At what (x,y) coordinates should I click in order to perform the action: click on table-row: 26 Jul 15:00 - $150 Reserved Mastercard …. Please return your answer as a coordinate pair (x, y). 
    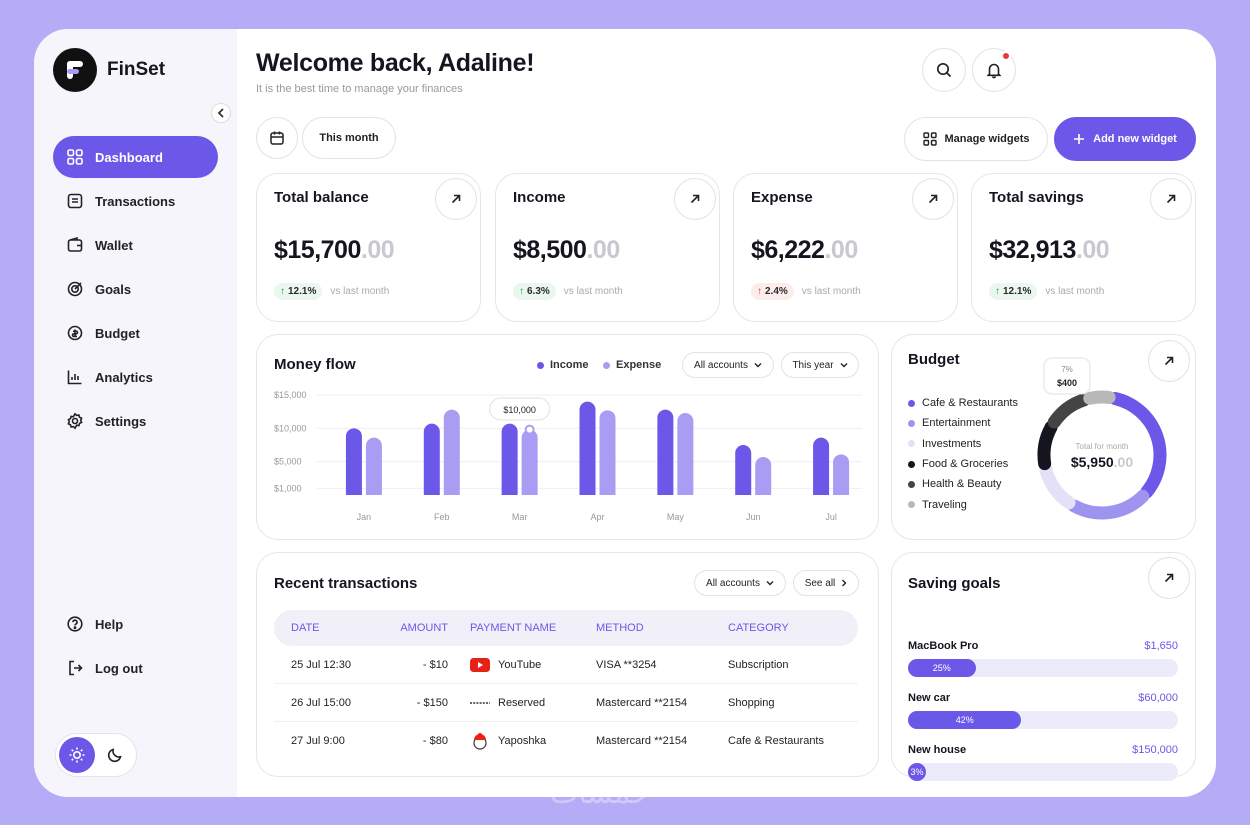
    Looking at the image, I should click on (566, 703).